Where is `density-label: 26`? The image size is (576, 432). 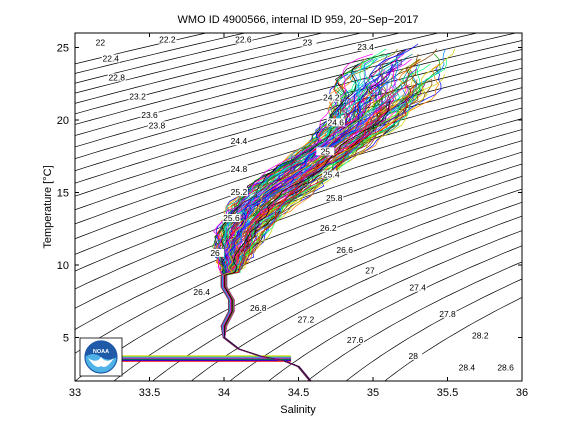
density-label: 26 is located at coordinates (215, 253).